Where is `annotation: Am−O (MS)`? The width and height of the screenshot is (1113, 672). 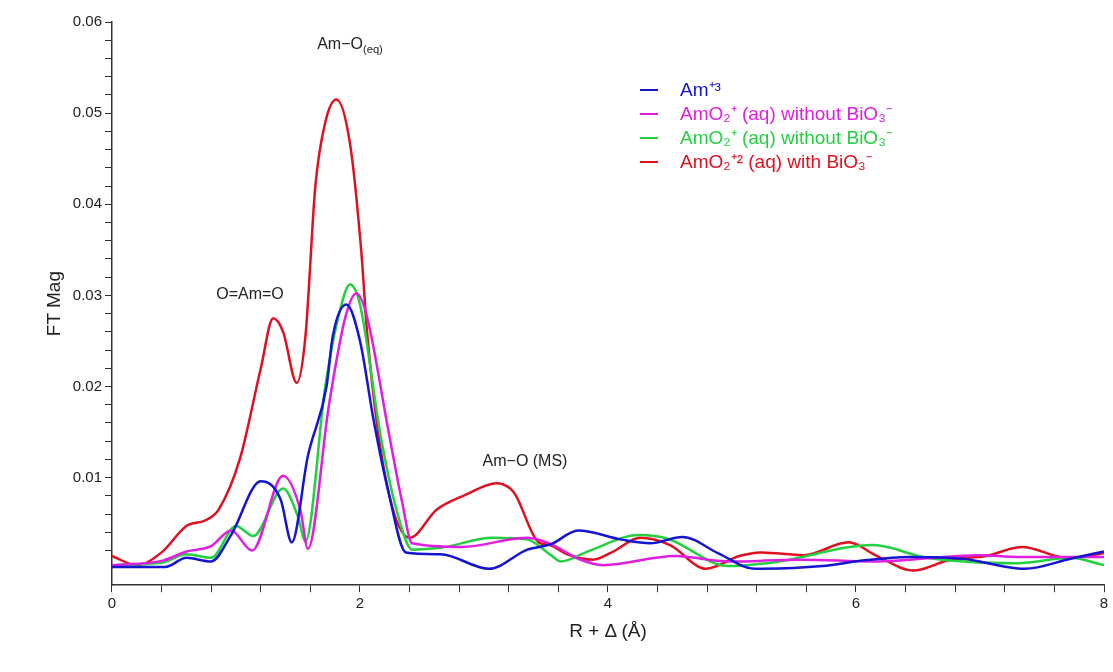 annotation: Am−O (MS) is located at coordinates (525, 461).